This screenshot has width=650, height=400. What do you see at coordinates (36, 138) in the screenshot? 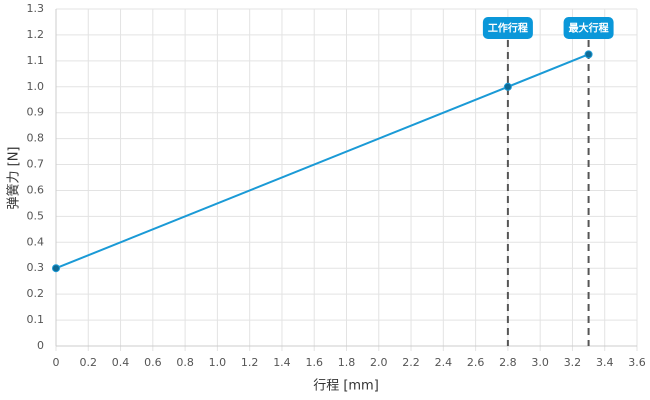
I see `y-tick-label: 0.8` at bounding box center [36, 138].